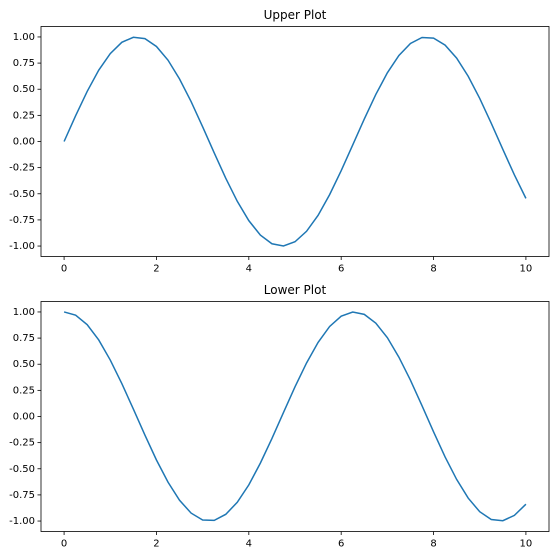 The height and width of the screenshot is (560, 560). What do you see at coordinates (295, 15) in the screenshot?
I see `chart-title: Upper Plot` at bounding box center [295, 15].